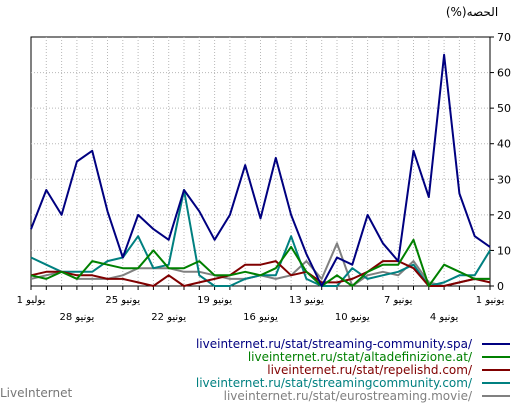  I want to click on y-axis: 0 10 20 30 40 50 60 70, so click(500, 162).